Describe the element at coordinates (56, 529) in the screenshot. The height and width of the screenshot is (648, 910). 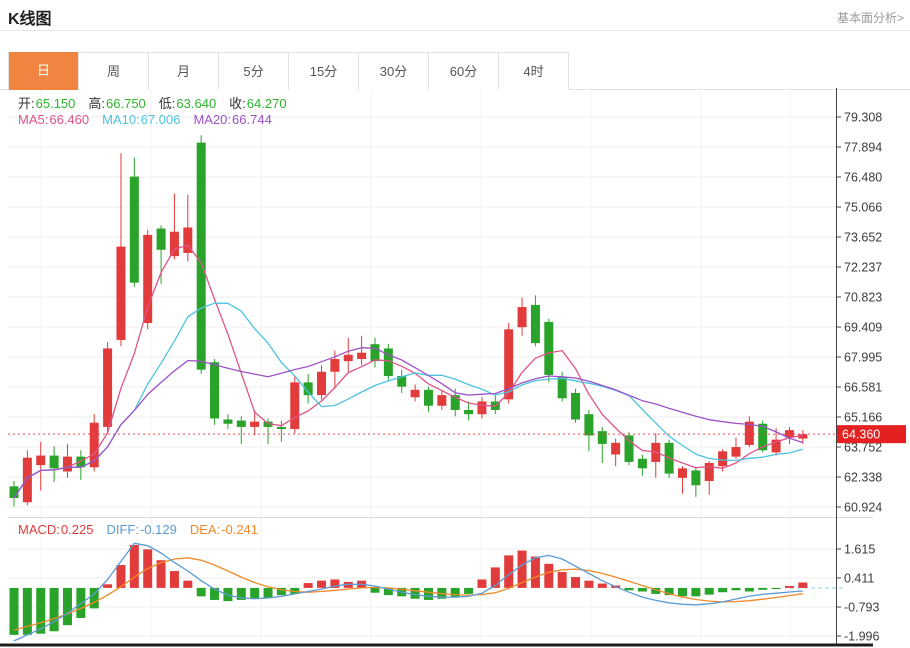
I see `macd-item-0: MACD:0.225` at that location.